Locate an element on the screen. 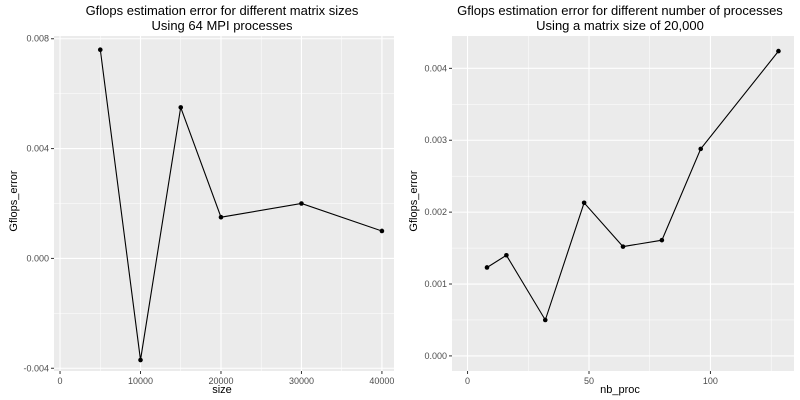 The width and height of the screenshot is (800, 400). x-axis-label: nb_proc is located at coordinates (620, 390).